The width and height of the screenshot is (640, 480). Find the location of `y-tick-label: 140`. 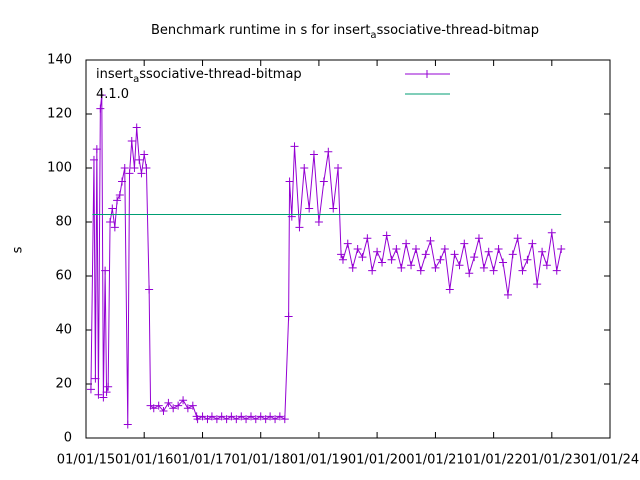

y-tick-label: 140 is located at coordinates (59, 60).